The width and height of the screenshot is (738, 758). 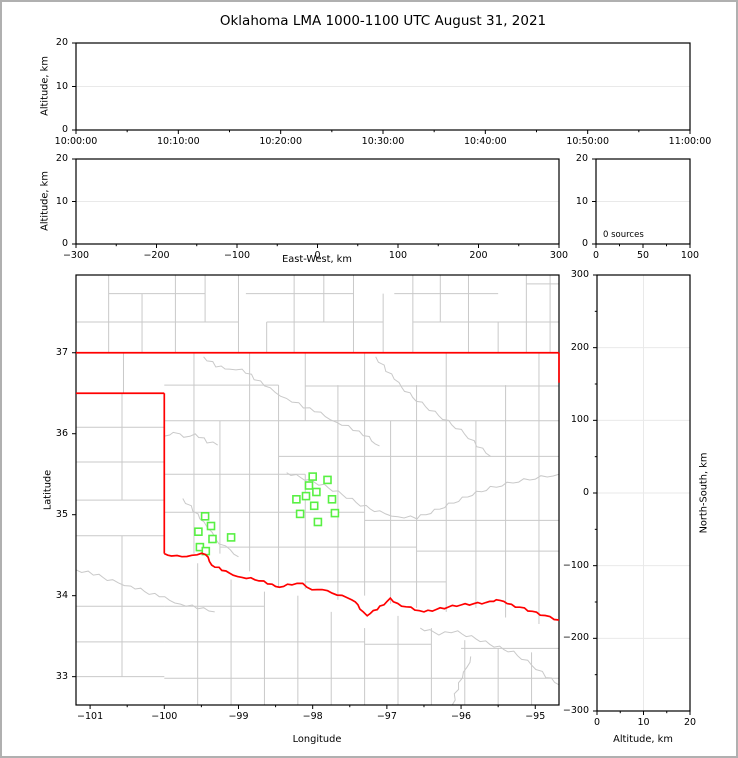 I want to click on ew-panel-xtick-label: 100, so click(x=398, y=255).